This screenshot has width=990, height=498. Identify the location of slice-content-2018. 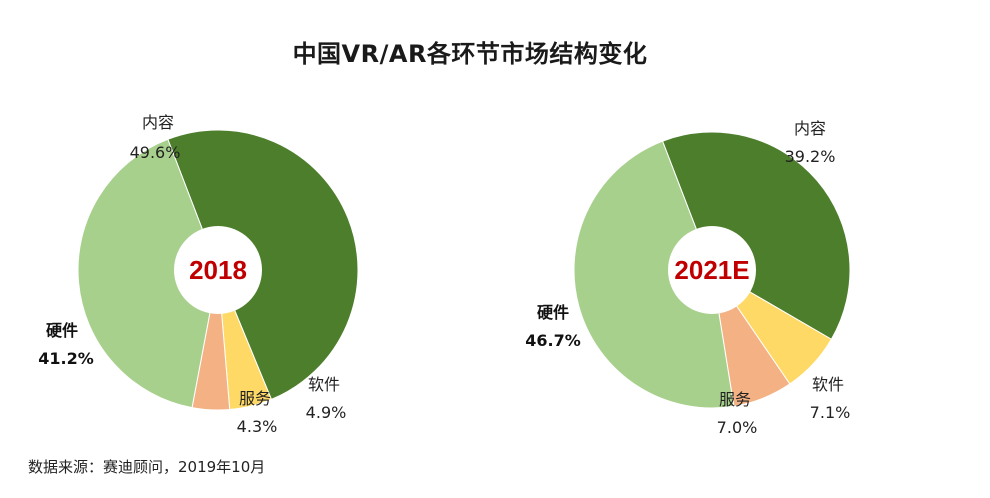
(263, 265).